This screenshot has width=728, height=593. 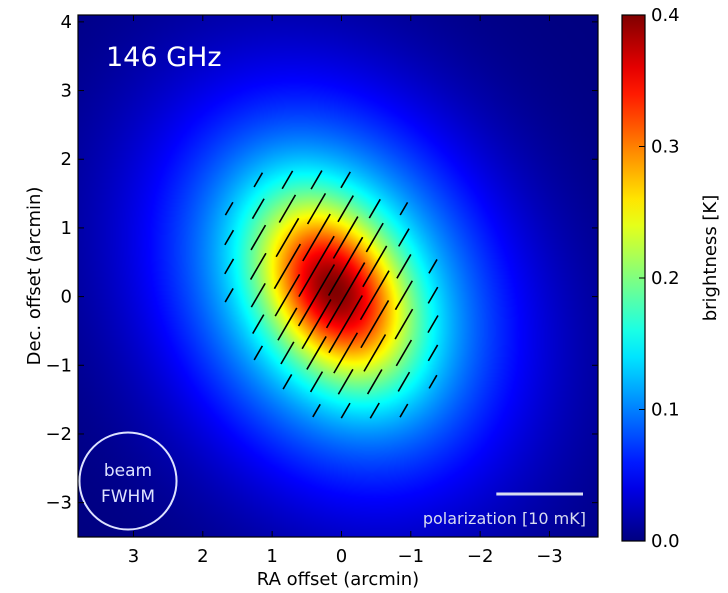 I want to click on beam-label-line2: FWHM, so click(x=128, y=497).